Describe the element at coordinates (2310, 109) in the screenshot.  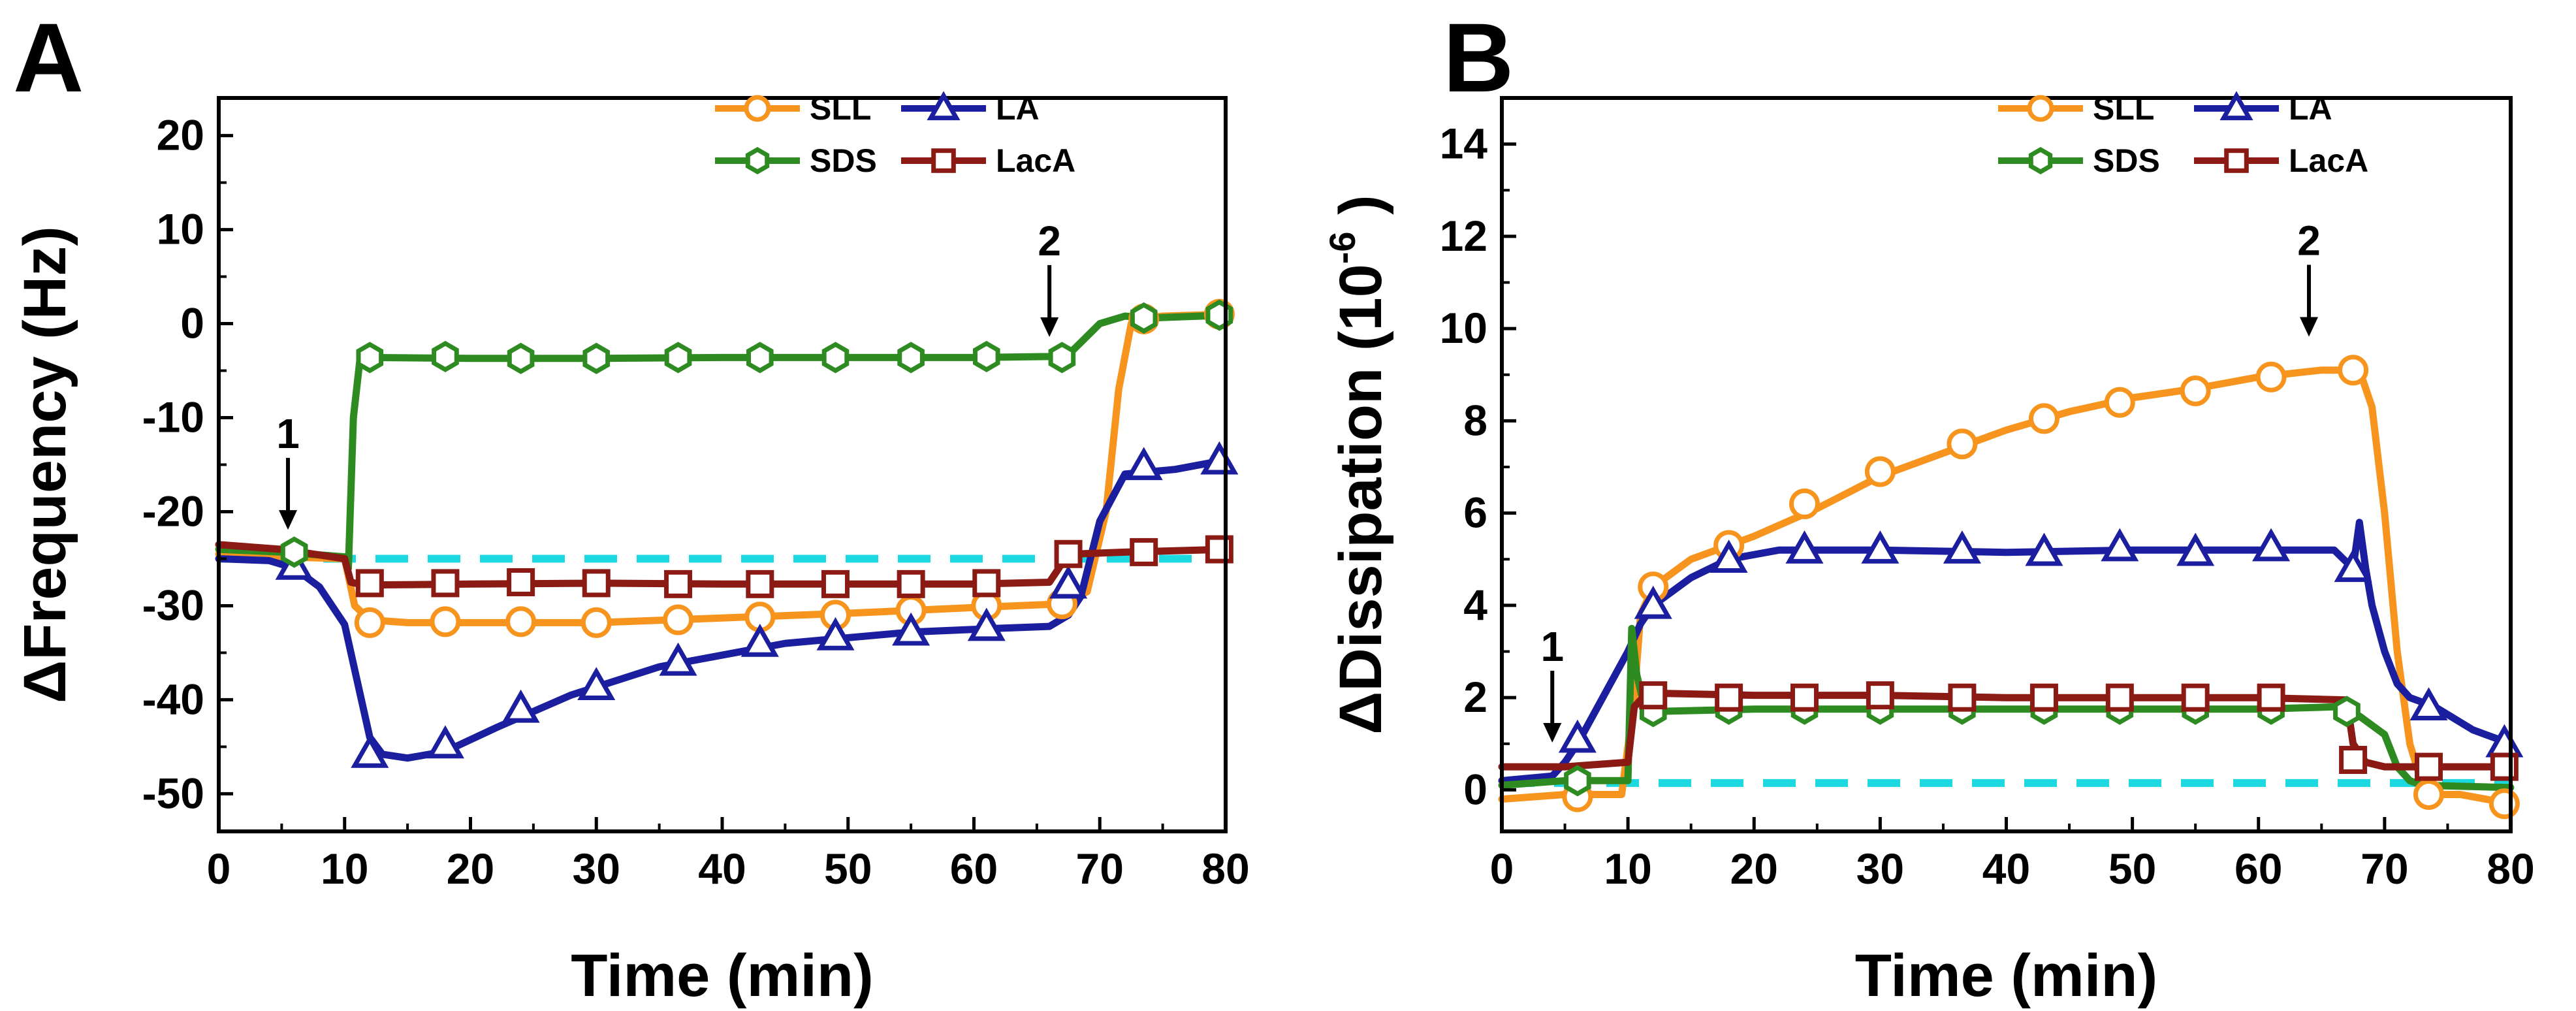
I see `legend-label: LA` at that location.